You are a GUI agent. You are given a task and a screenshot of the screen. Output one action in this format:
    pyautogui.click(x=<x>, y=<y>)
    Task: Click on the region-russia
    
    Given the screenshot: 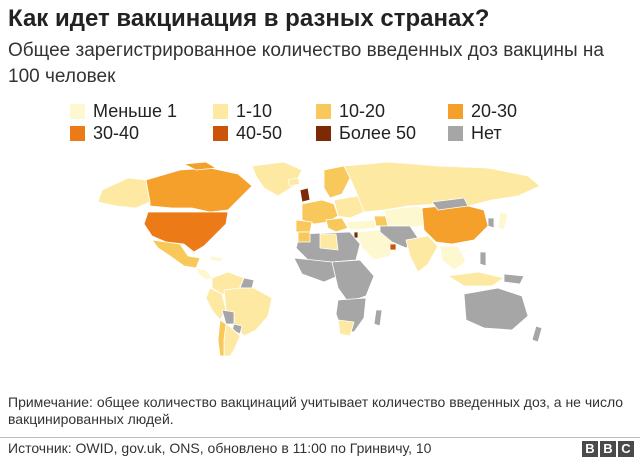 What is the action you would take?
    pyautogui.click(x=442, y=187)
    